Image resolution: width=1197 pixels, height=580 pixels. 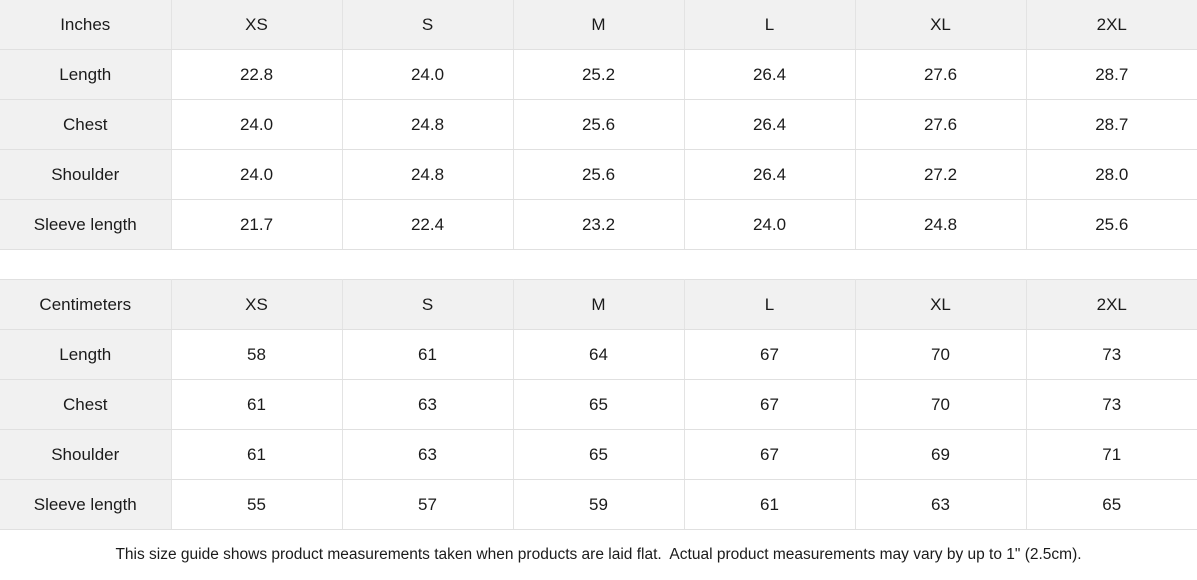 I want to click on table-header-row: Centimeters XS S M L XL 2XL, so click(x=598, y=304).